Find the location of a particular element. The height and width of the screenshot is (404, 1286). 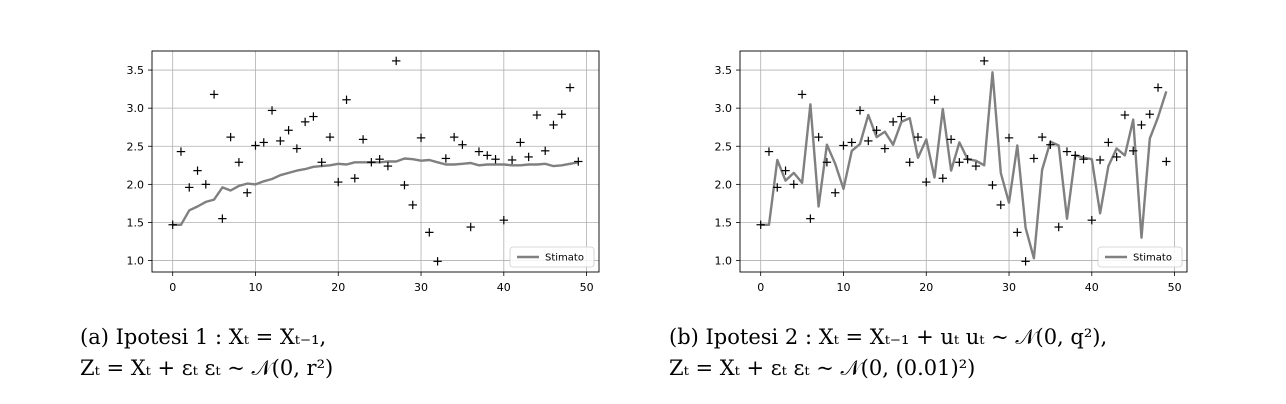

y-tick-label: 3.0 is located at coordinates (724, 108).